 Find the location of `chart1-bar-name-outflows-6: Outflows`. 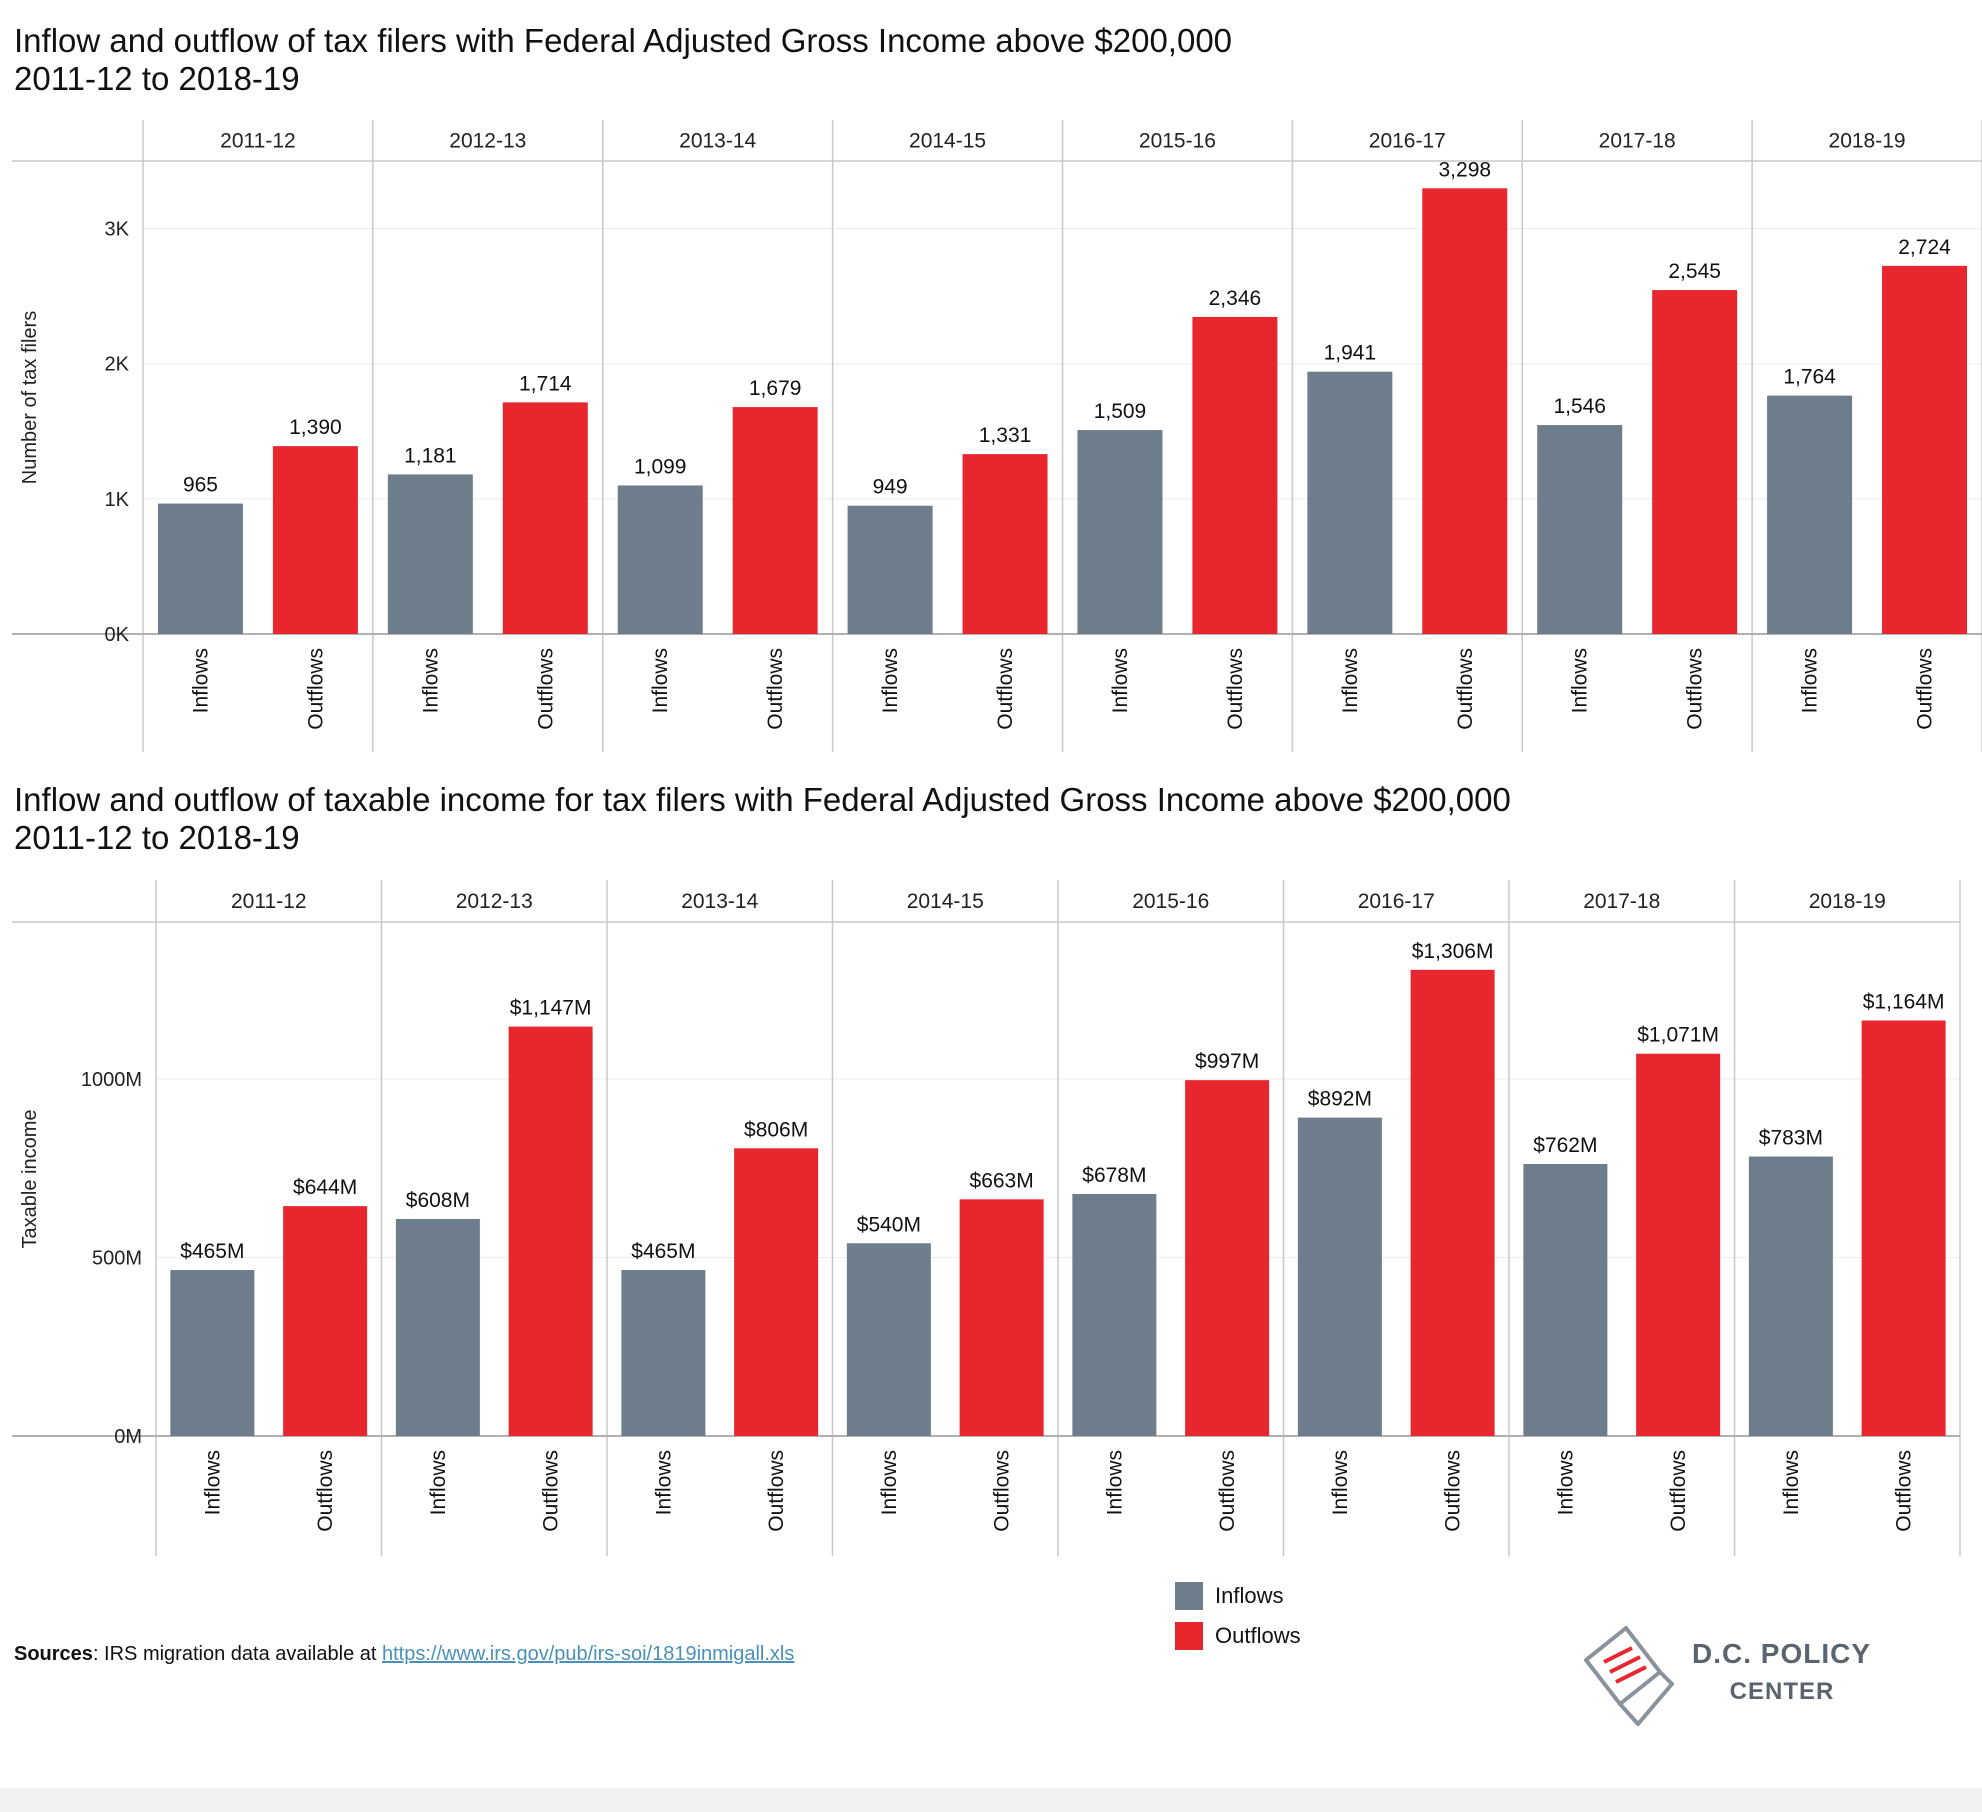

chart1-bar-name-outflows-6: Outflows is located at coordinates (1695, 689).